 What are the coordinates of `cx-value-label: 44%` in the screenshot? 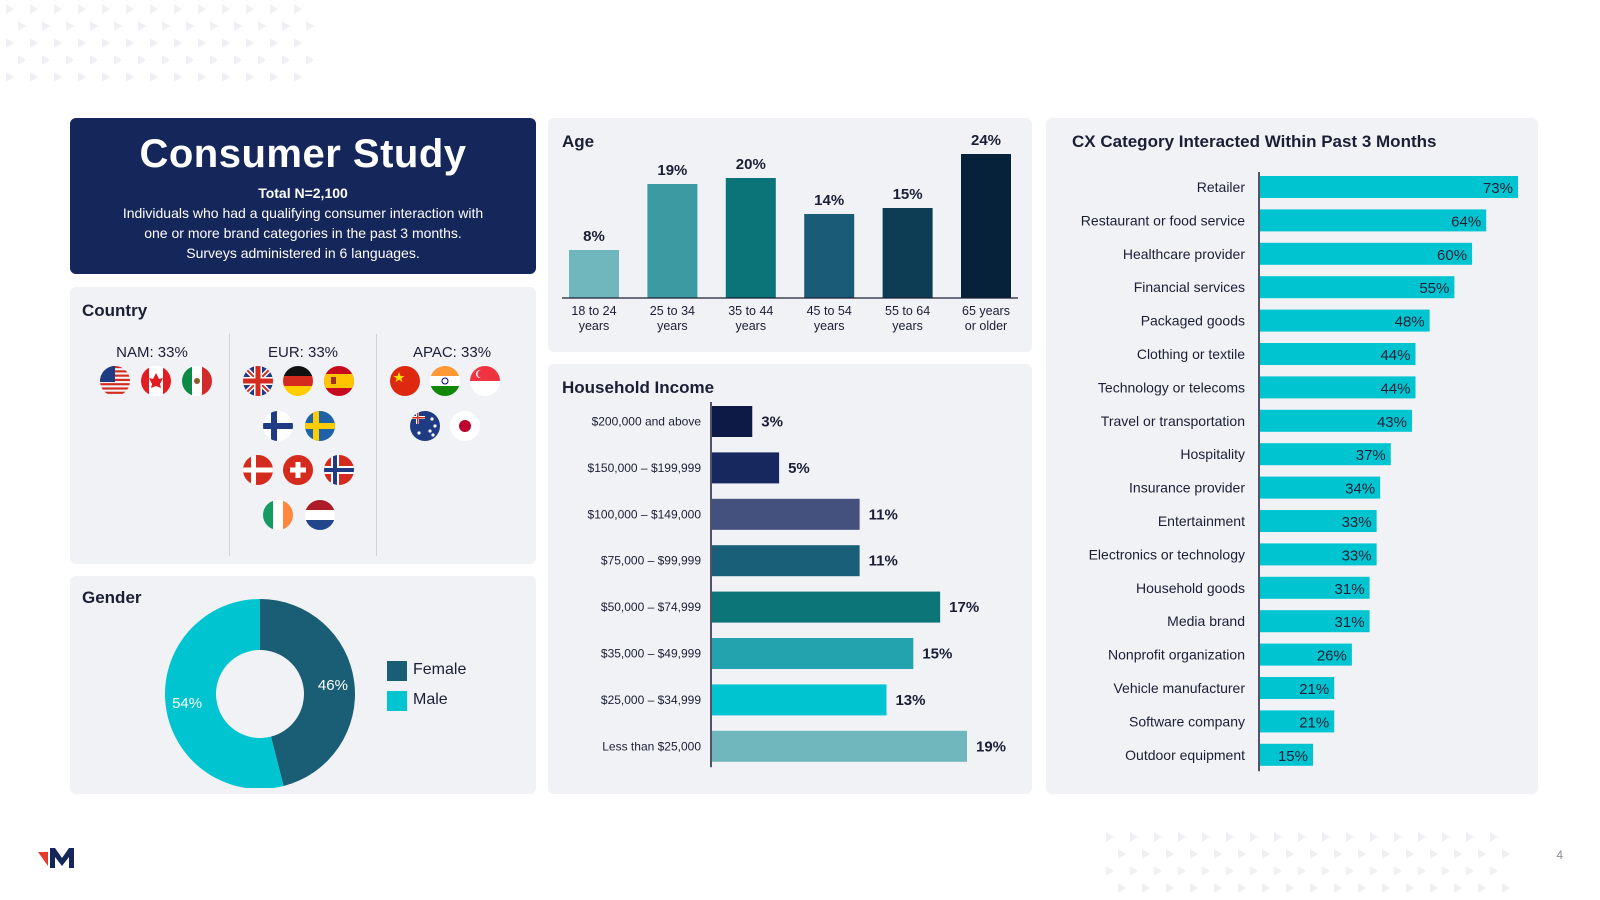 It's located at (1395, 388).